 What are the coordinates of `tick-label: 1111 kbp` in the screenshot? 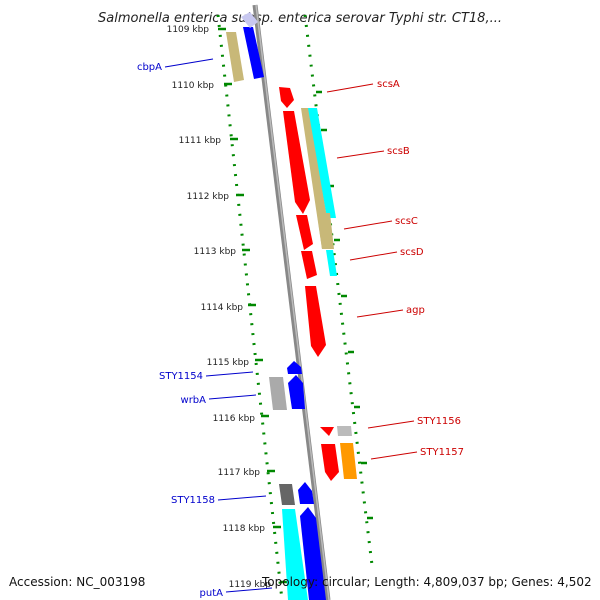 It's located at (200, 141).